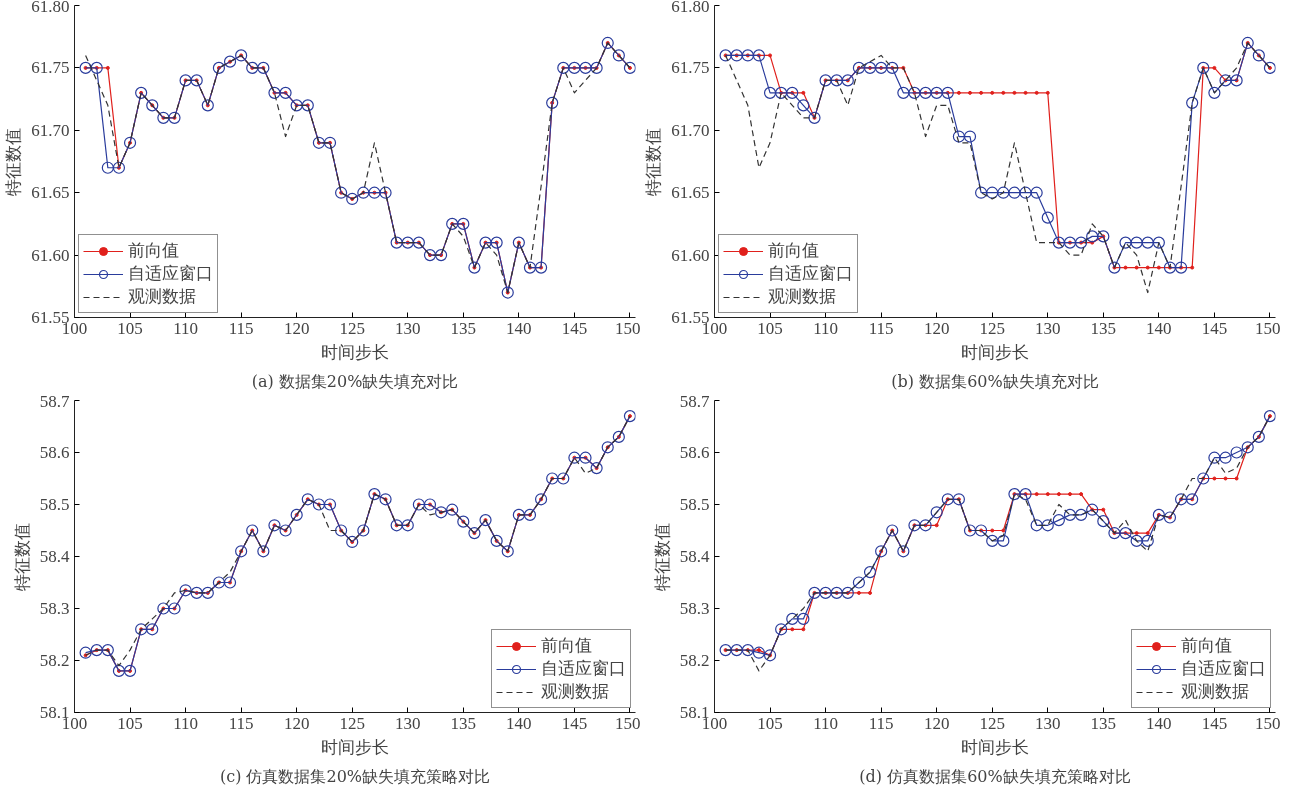 This screenshot has width=1293, height=807. I want to click on text: (c) 仿真数据集20%缺失填充策略对比, so click(355, 776).